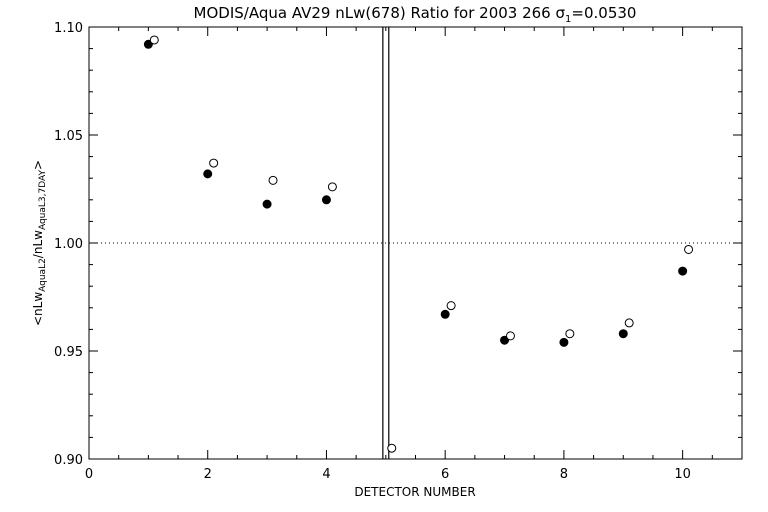 Image resolution: width=768 pixels, height=512 pixels. Describe the element at coordinates (68, 460) in the screenshot. I see `y-tick-label: 0.90` at that location.